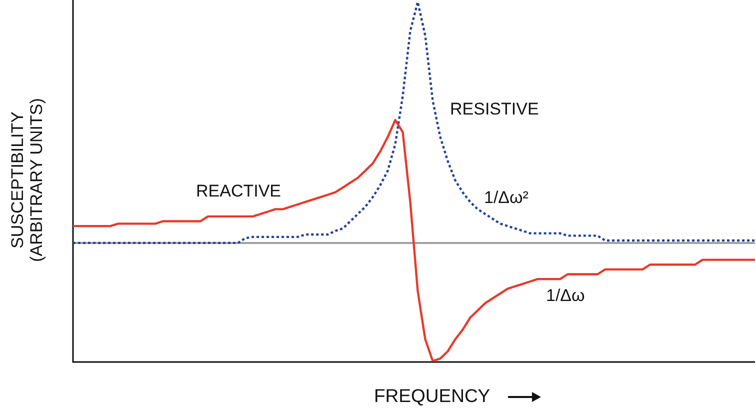 The height and width of the screenshot is (413, 756). What do you see at coordinates (432, 396) in the screenshot?
I see `x-axis-title: FREQUENCY` at bounding box center [432, 396].